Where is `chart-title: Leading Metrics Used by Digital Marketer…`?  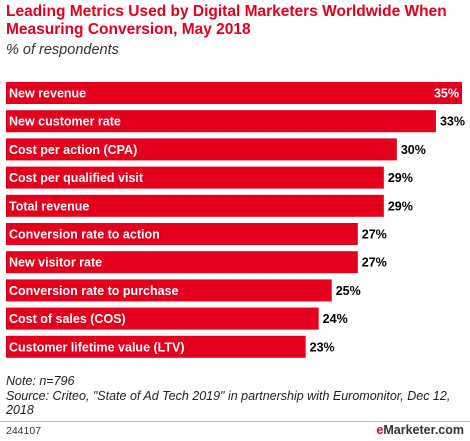
chart-title: Leading Metrics Used by Digital Marketer… is located at coordinates (226, 20).